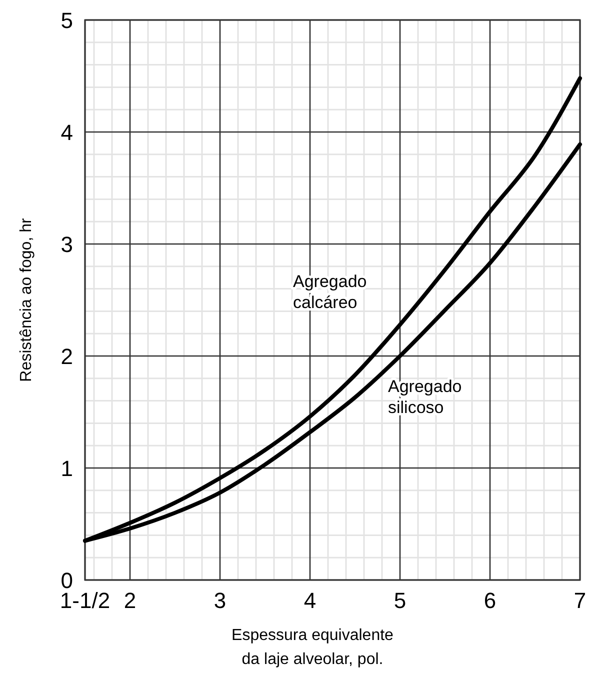  What do you see at coordinates (26, 300) in the screenshot?
I see `y-axis-title: Resistência ao fogo, hr` at bounding box center [26, 300].